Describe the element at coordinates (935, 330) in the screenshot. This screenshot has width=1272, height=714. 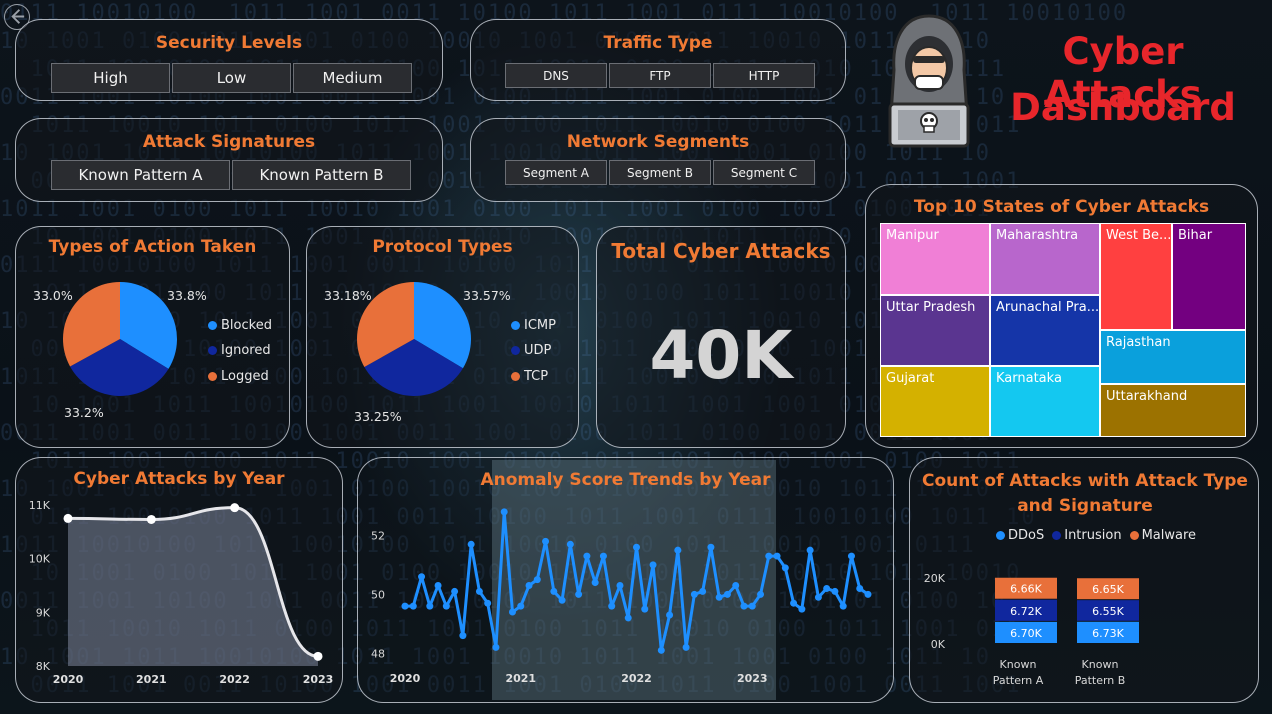
I see `treemap-tile-uttar-pradesh: Uttar Pradesh` at that location.